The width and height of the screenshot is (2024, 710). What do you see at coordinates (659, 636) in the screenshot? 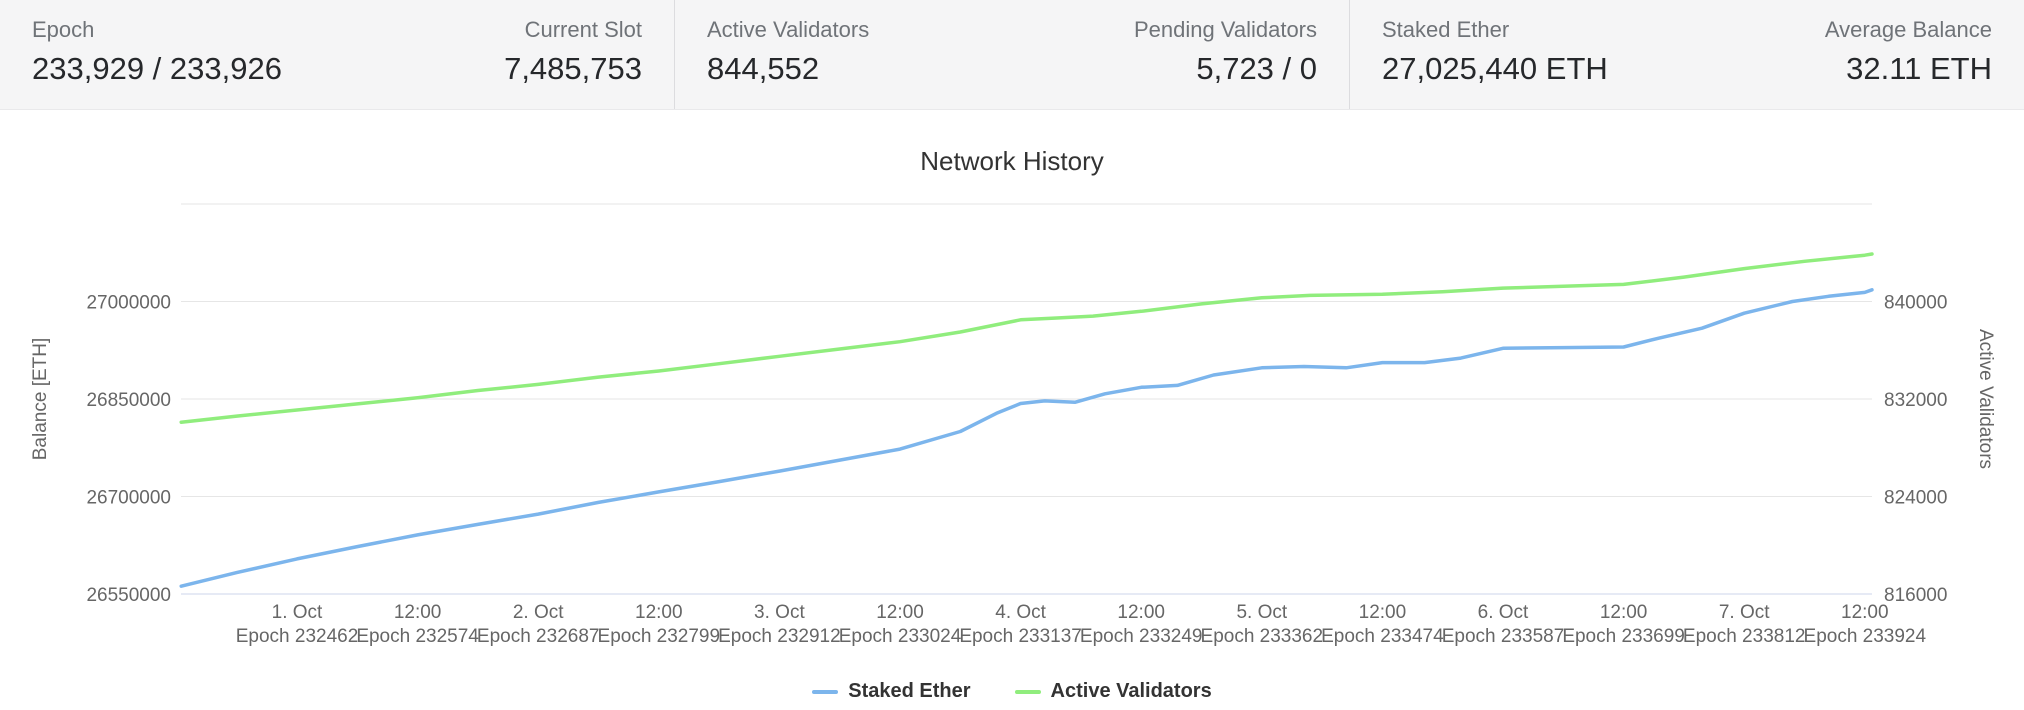
I see `x-axis-epoch-label: Epoch 232799` at bounding box center [659, 636].